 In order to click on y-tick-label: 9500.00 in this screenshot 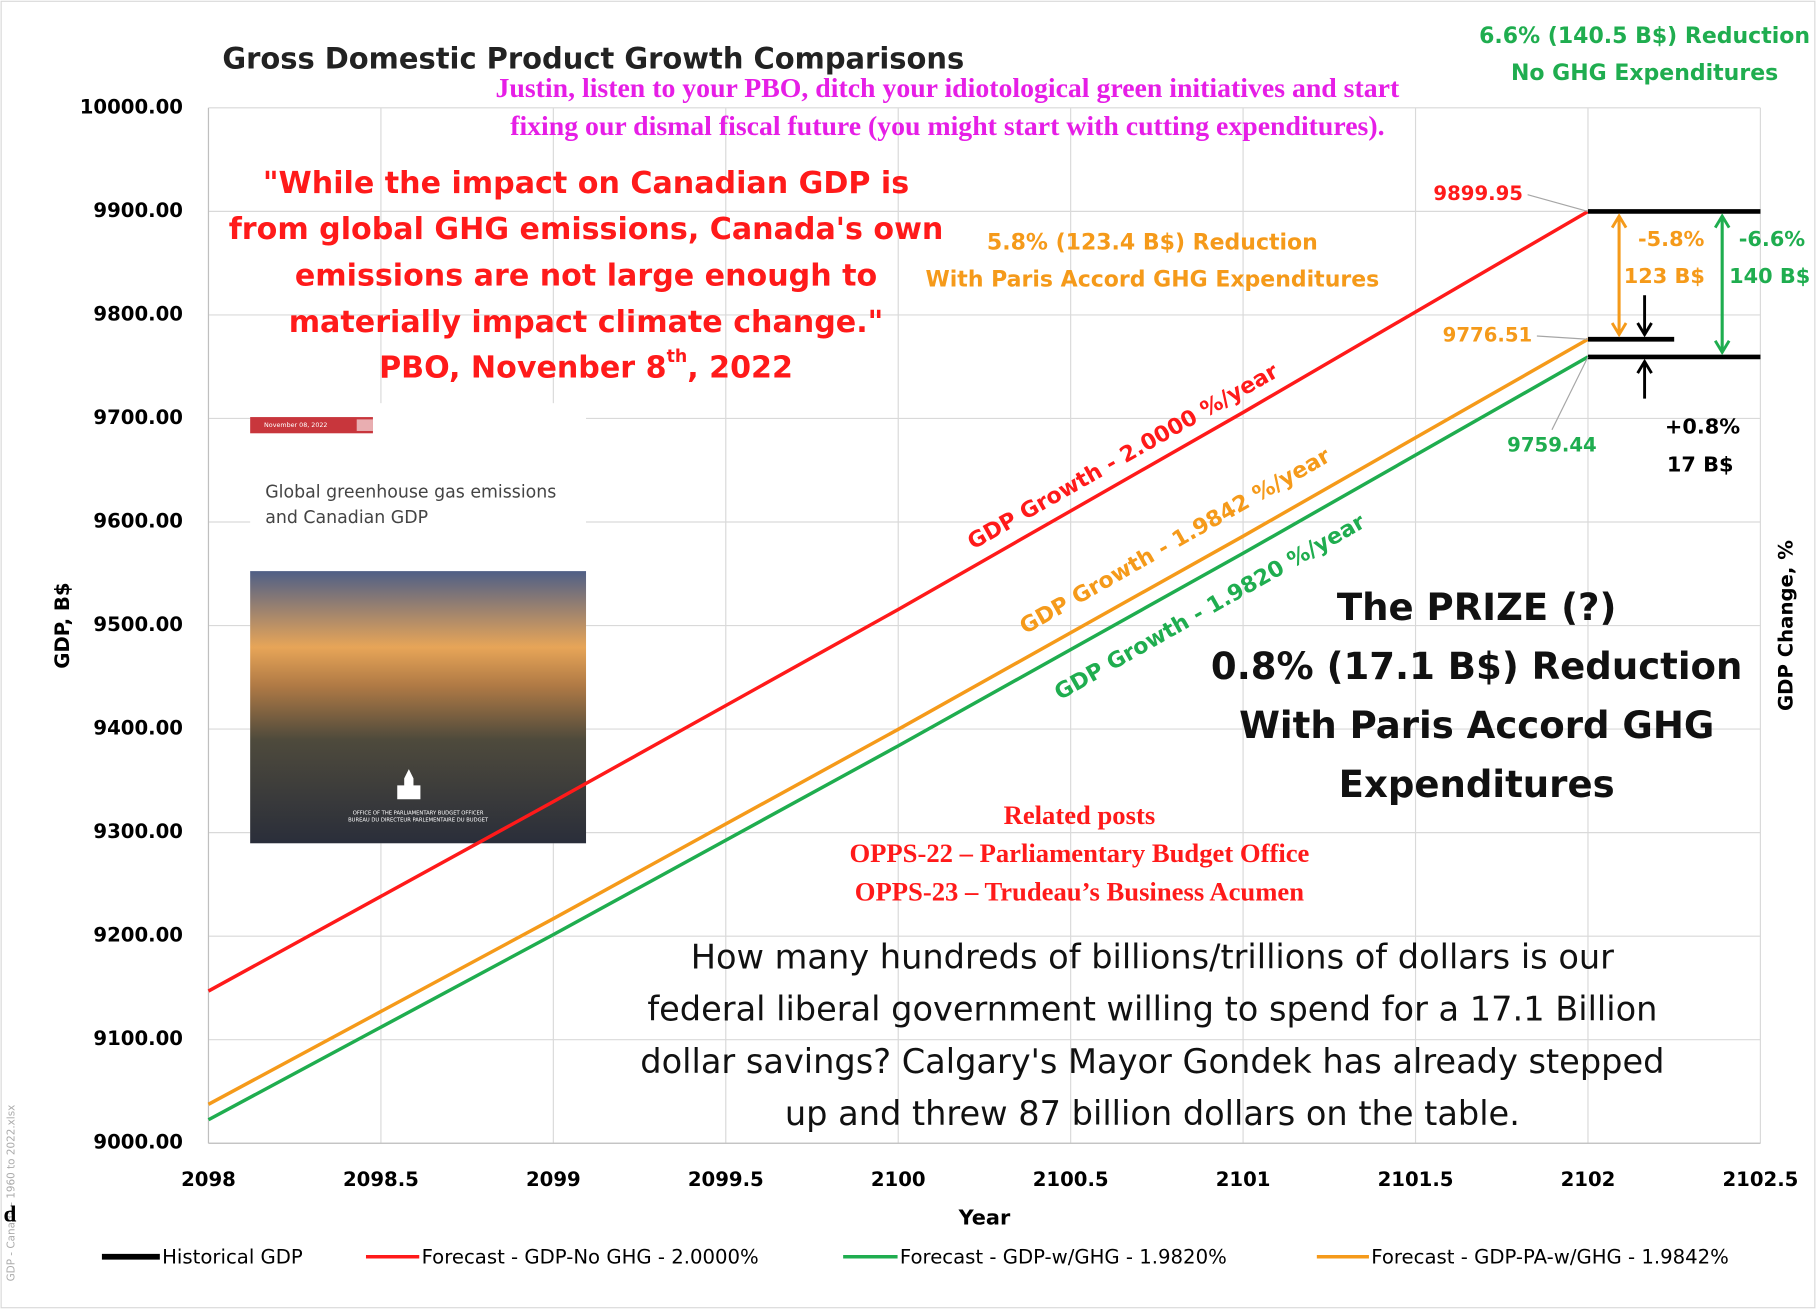, I will do `click(138, 624)`.